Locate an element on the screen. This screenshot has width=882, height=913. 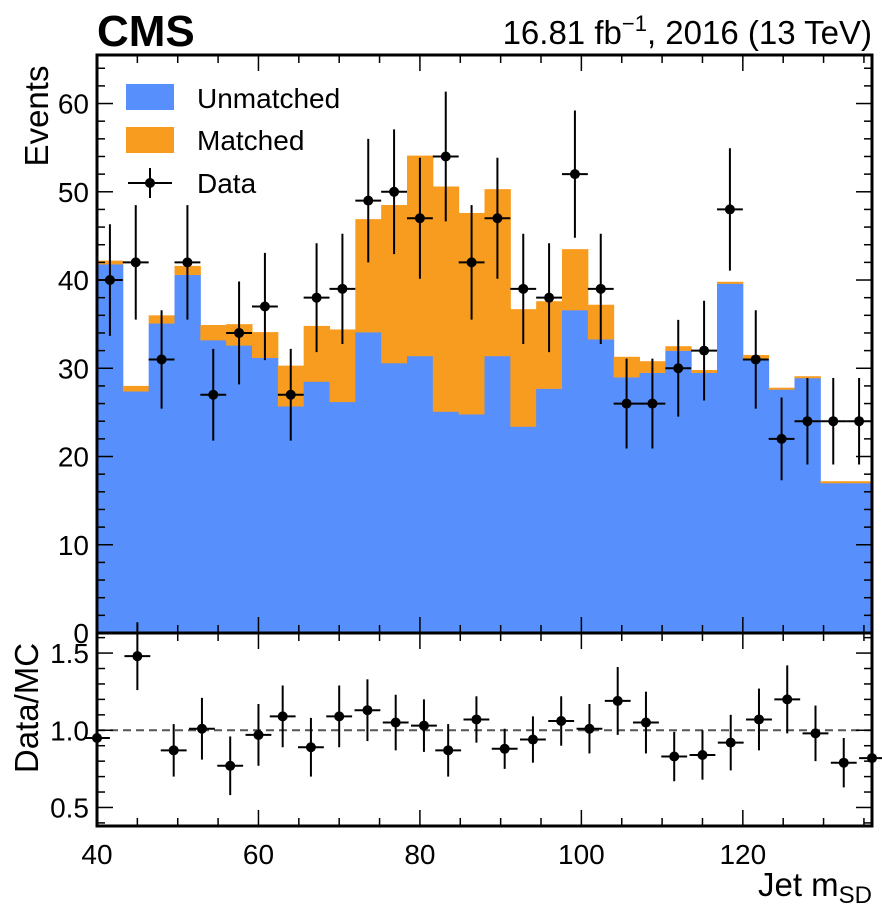
x-axis-label-main: Jet m is located at coordinates (798, 884).